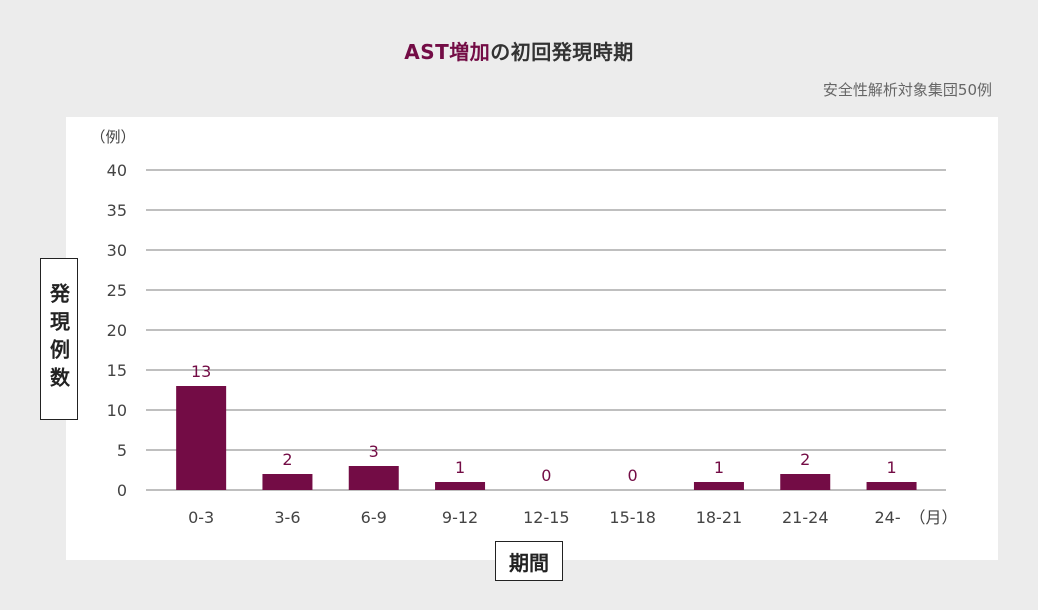 This screenshot has height=610, width=1038. I want to click on data-labels: 13 2 3 1 0 0 1 2 1, so click(544, 423).